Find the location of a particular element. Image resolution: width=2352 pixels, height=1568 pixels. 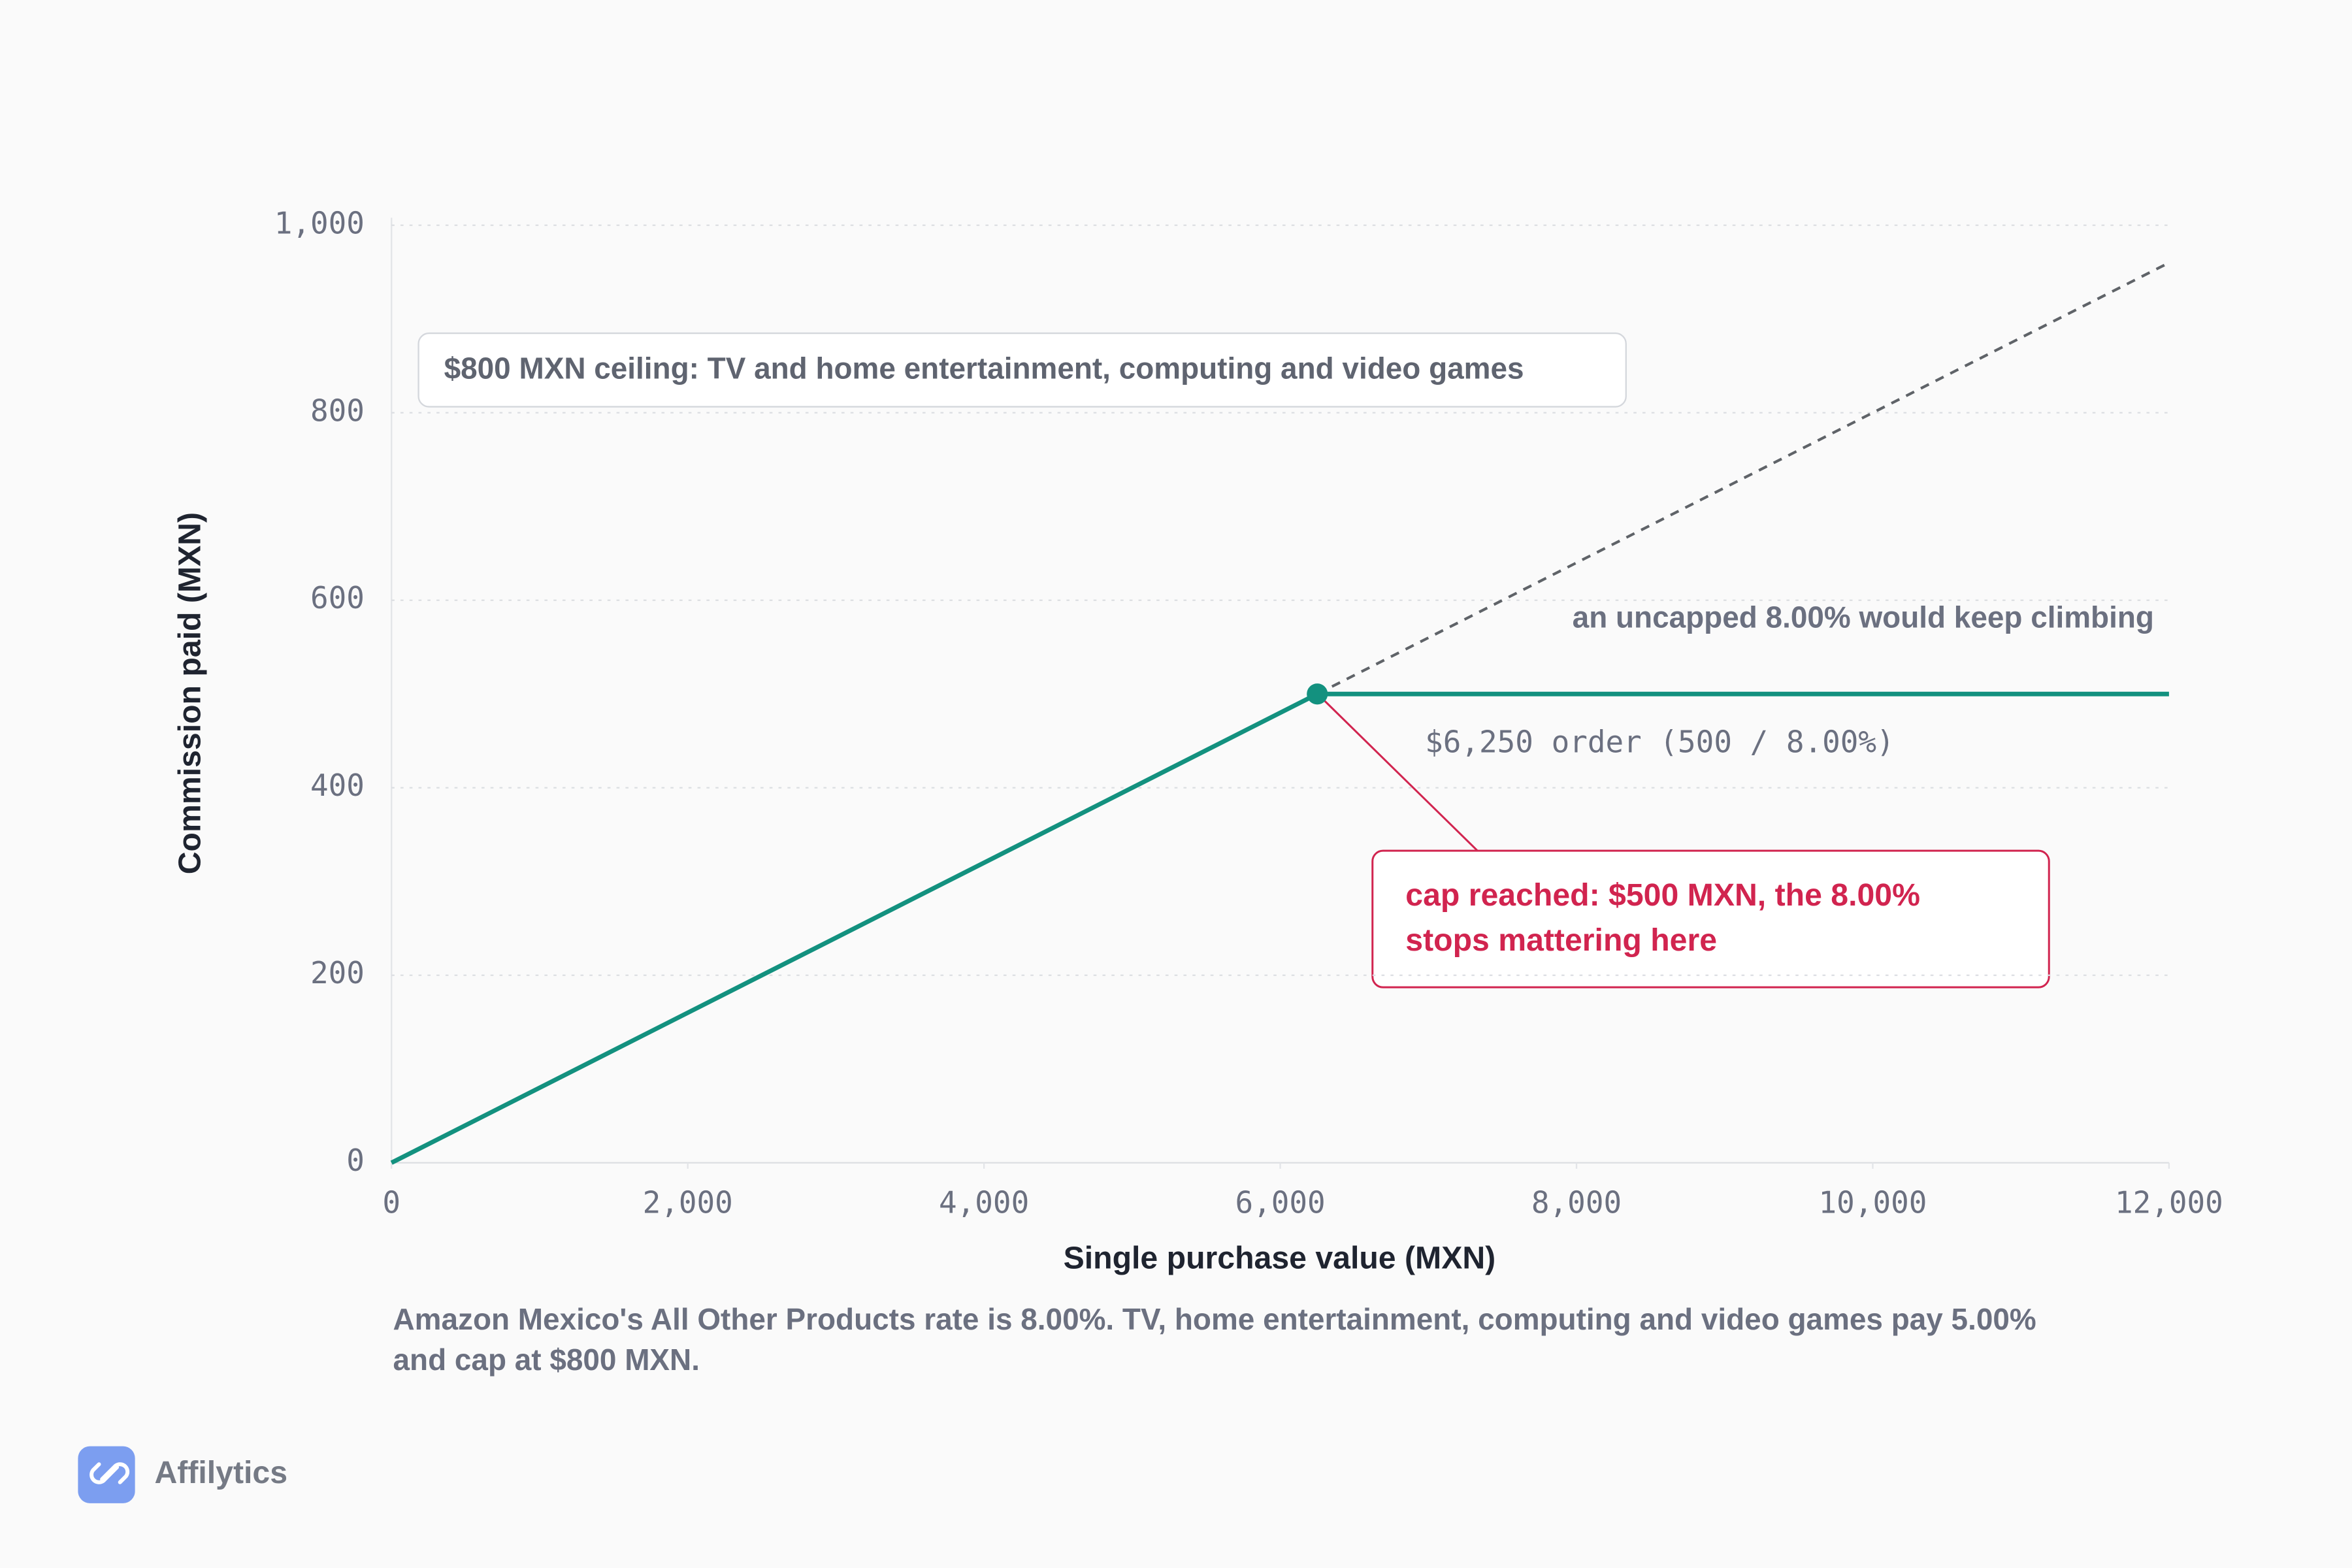

caption: and cap at $800 MXN. is located at coordinates (546, 1360).